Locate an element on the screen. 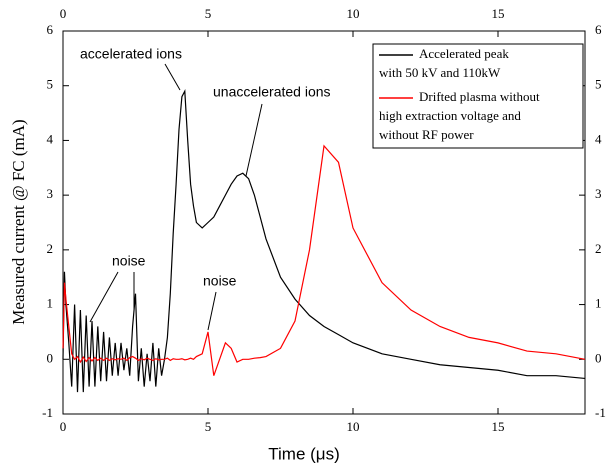  x-tick-label: 0 is located at coordinates (63, 426).